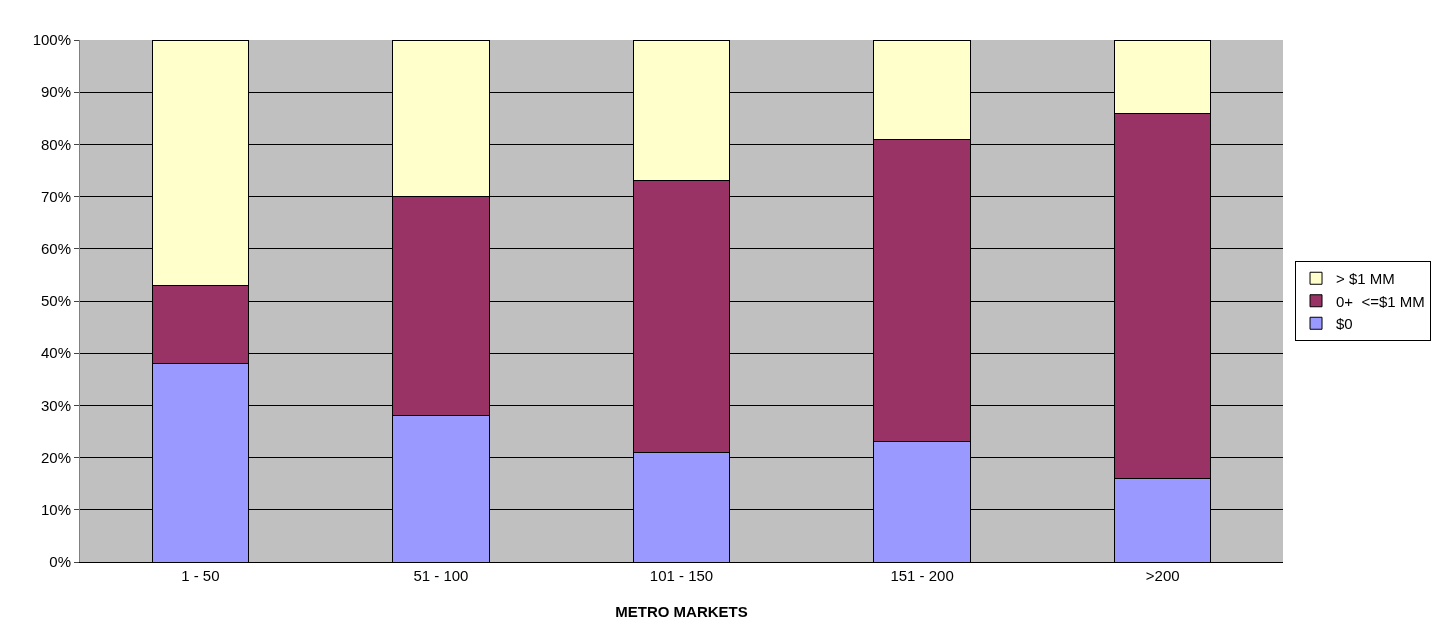 This screenshot has width=1443, height=642. I want to click on x-tick-label: 151 - 200, so click(922, 575).